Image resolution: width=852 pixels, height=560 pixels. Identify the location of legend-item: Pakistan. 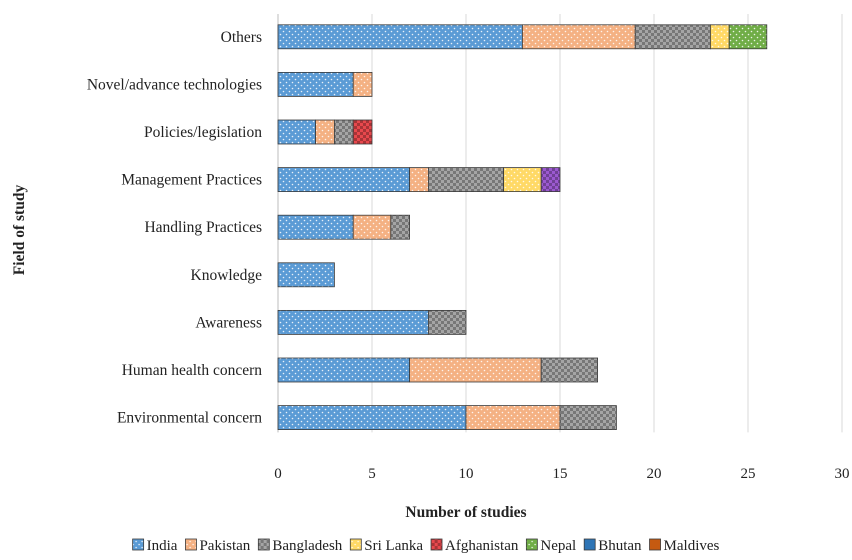
(218, 546).